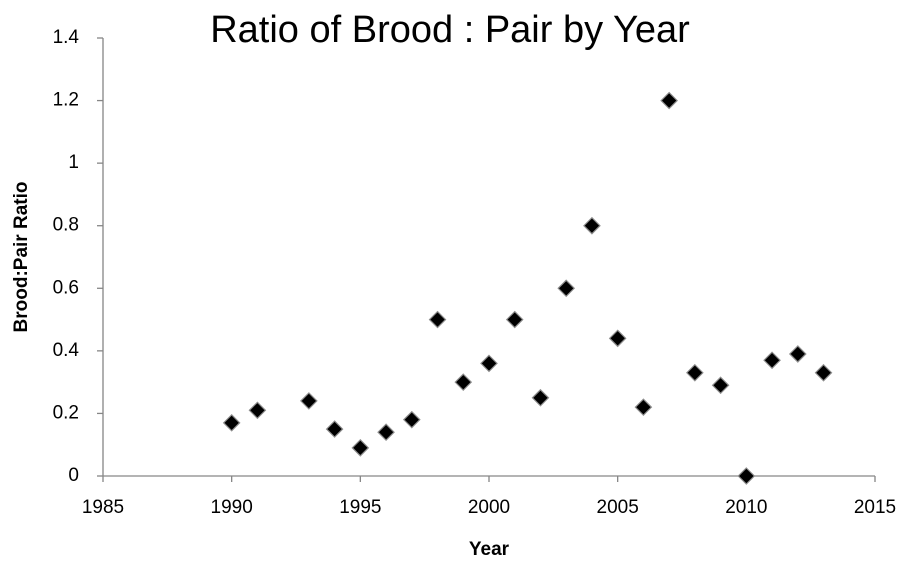  Describe the element at coordinates (103, 507) in the screenshot. I see `x-tick-label: 1985` at that location.